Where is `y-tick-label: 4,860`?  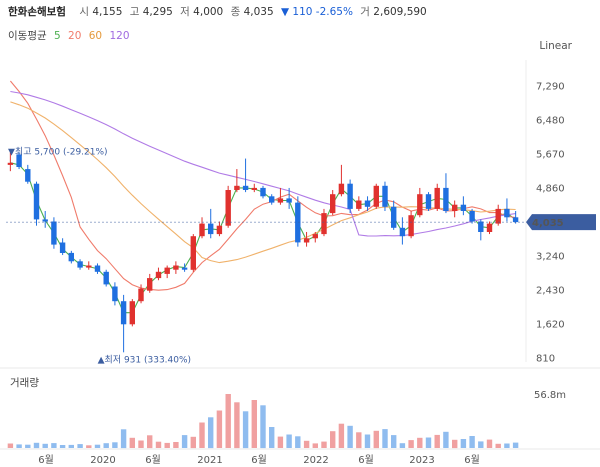 y-tick-label: 4,860 is located at coordinates (550, 189).